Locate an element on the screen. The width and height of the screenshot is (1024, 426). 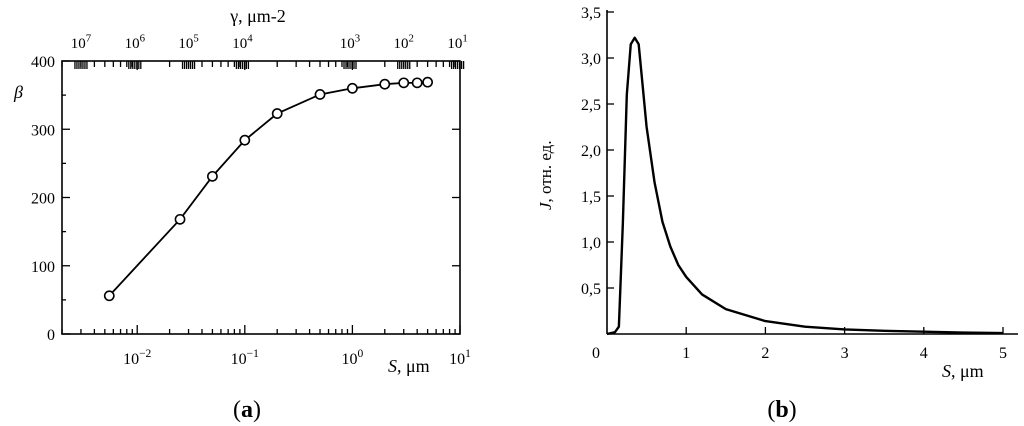
a-toptick-label-6-exp: 1 is located at coordinates (464, 38).